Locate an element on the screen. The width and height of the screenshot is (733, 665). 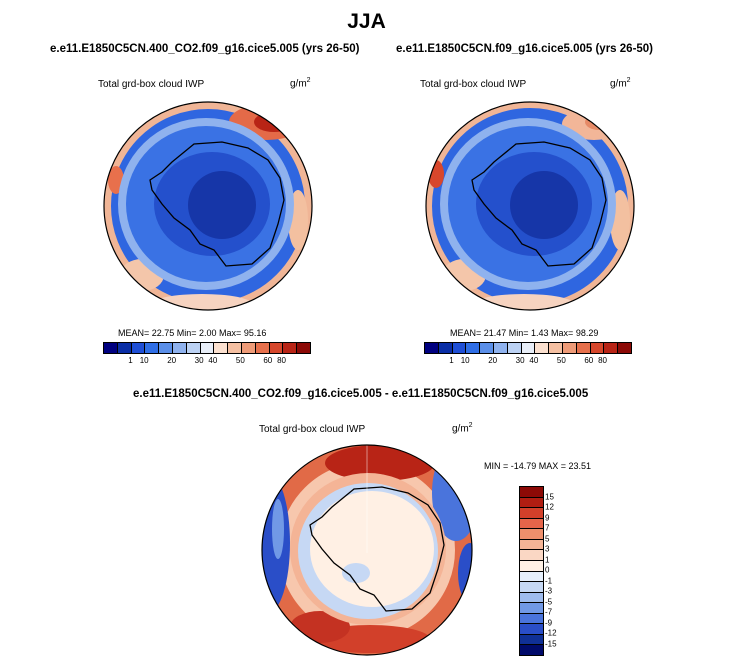
panel1-colorbar-tick: 1 is located at coordinates (130, 360).